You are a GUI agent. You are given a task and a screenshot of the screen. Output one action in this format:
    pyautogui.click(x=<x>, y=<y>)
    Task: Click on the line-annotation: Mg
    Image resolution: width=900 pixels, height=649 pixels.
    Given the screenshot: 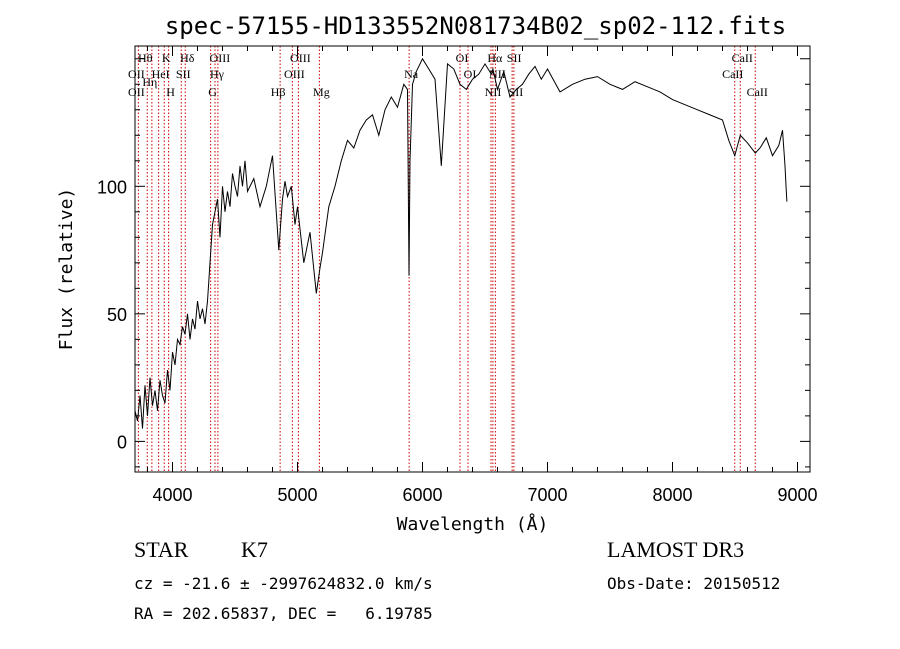 What is the action you would take?
    pyautogui.click(x=321, y=92)
    